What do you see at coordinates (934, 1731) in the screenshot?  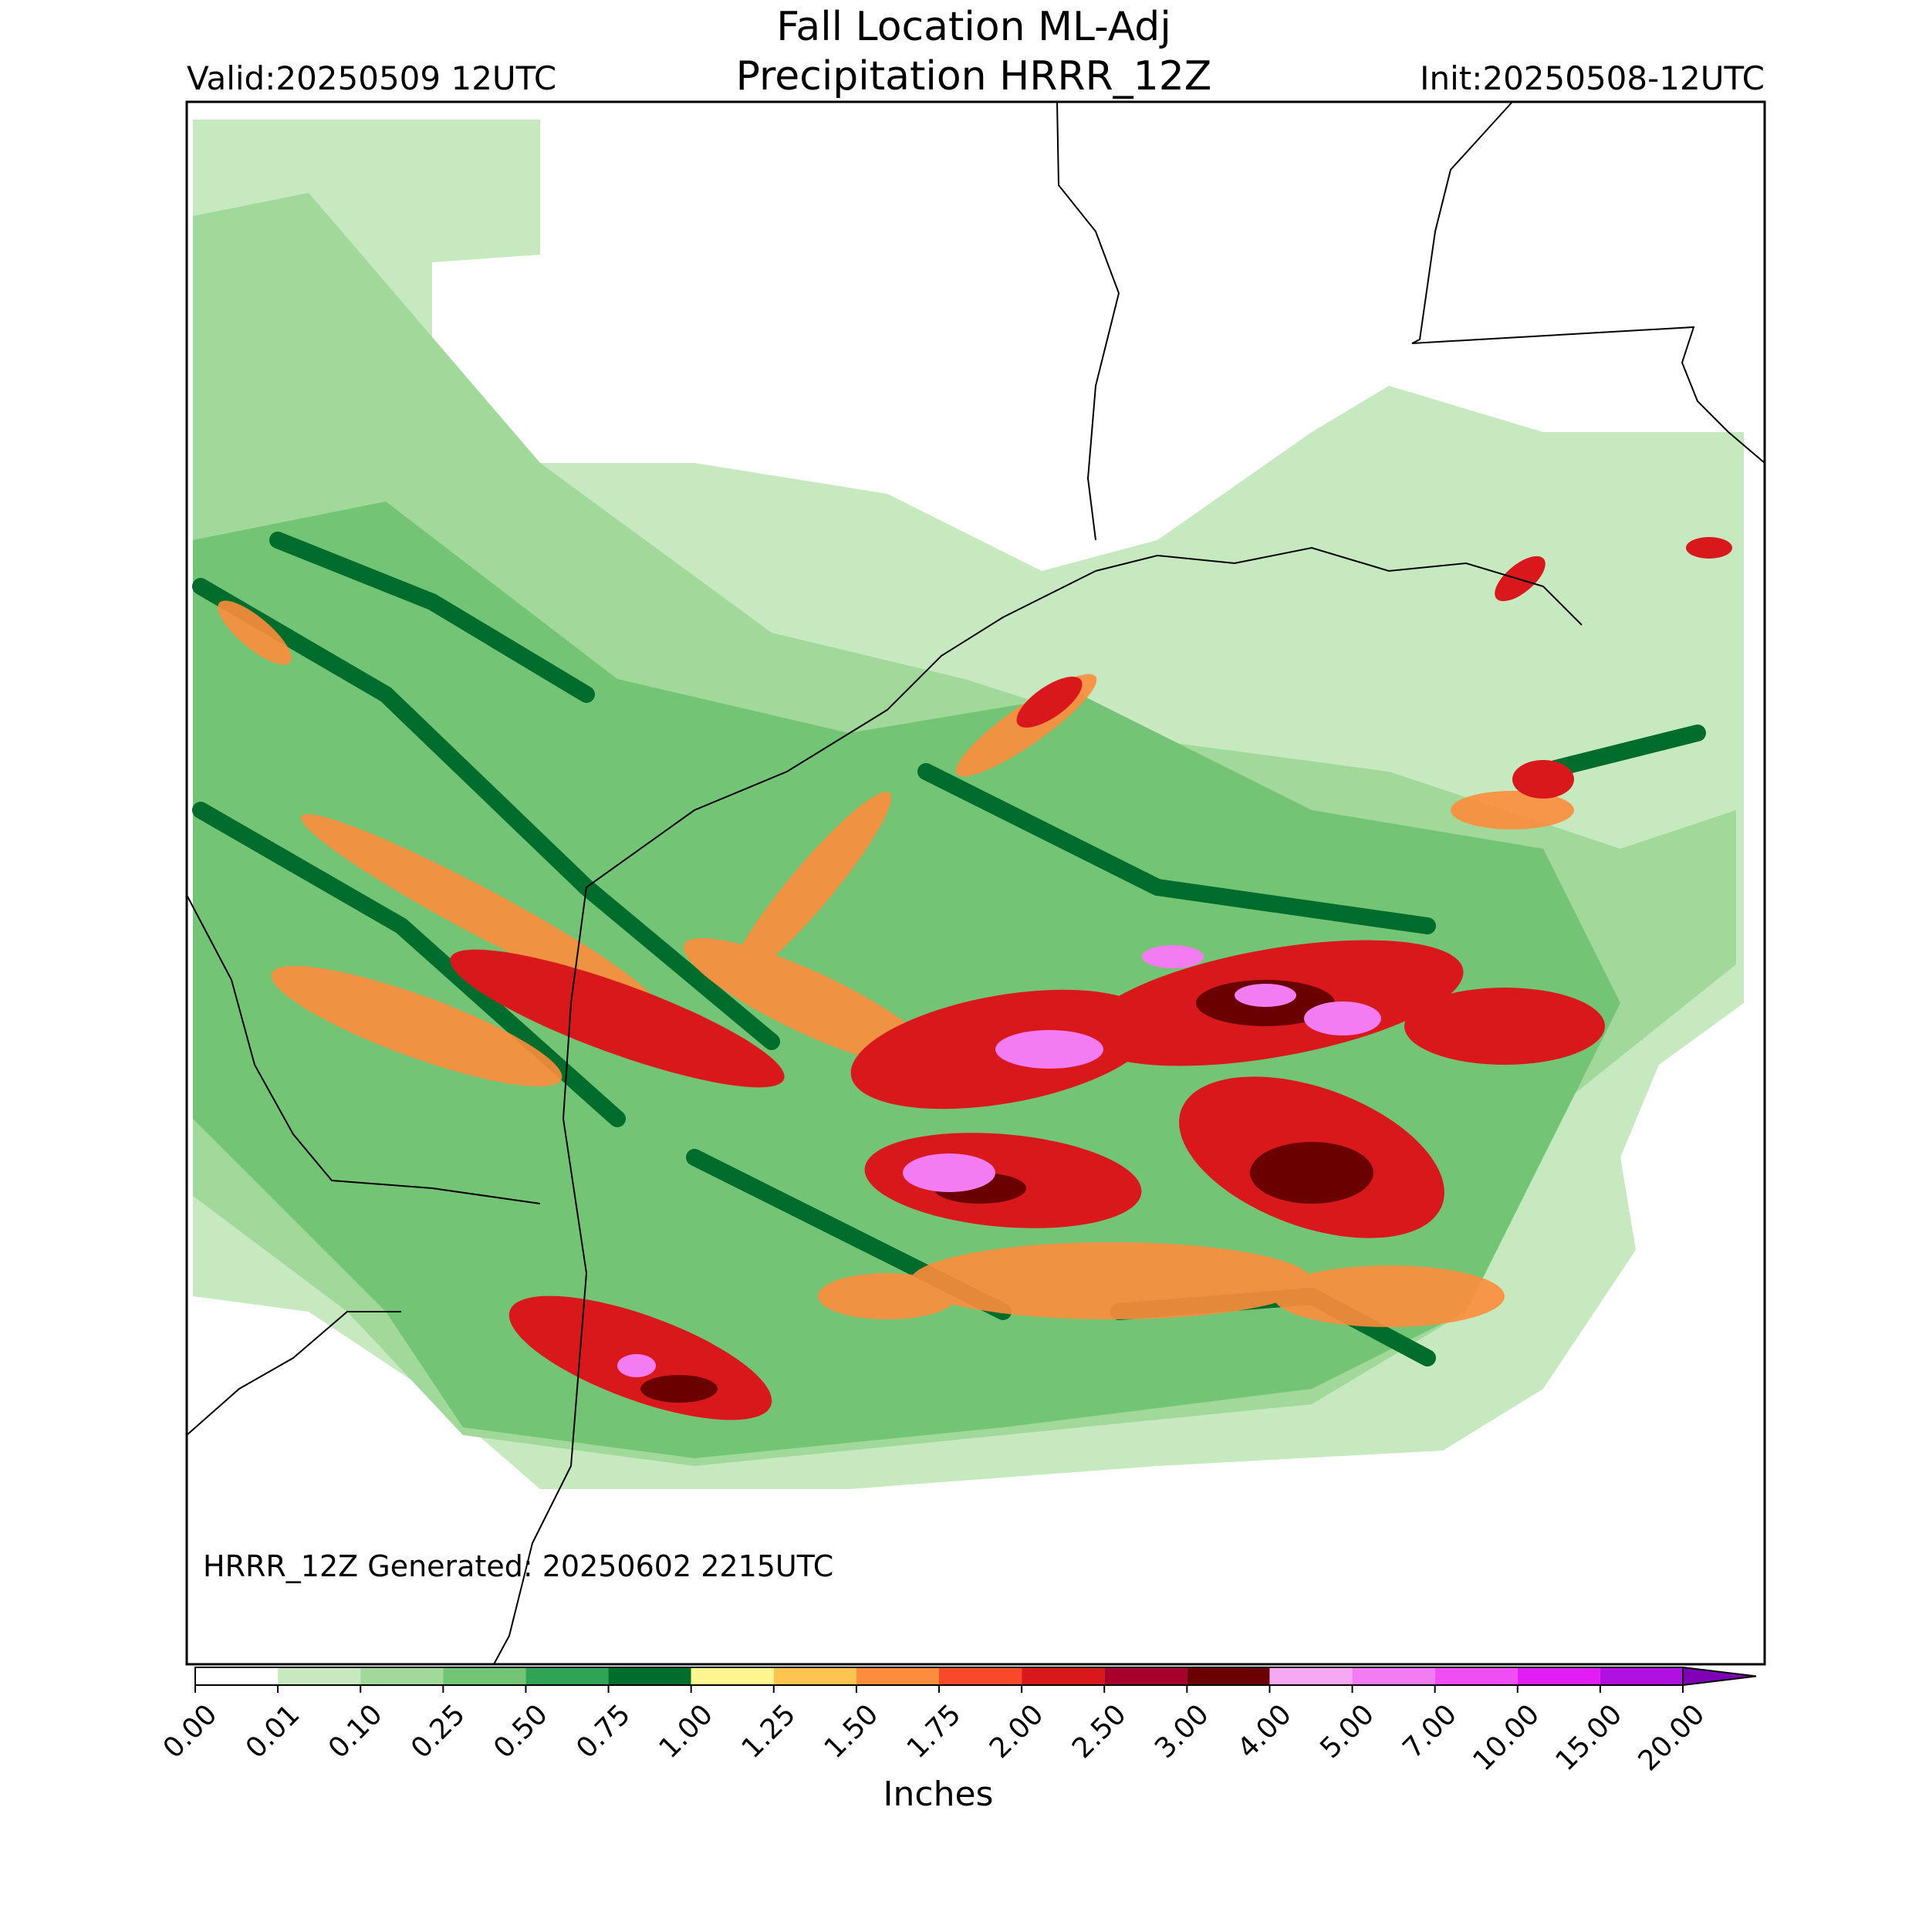 I see `colorbar-tick-label: 1.75` at bounding box center [934, 1731].